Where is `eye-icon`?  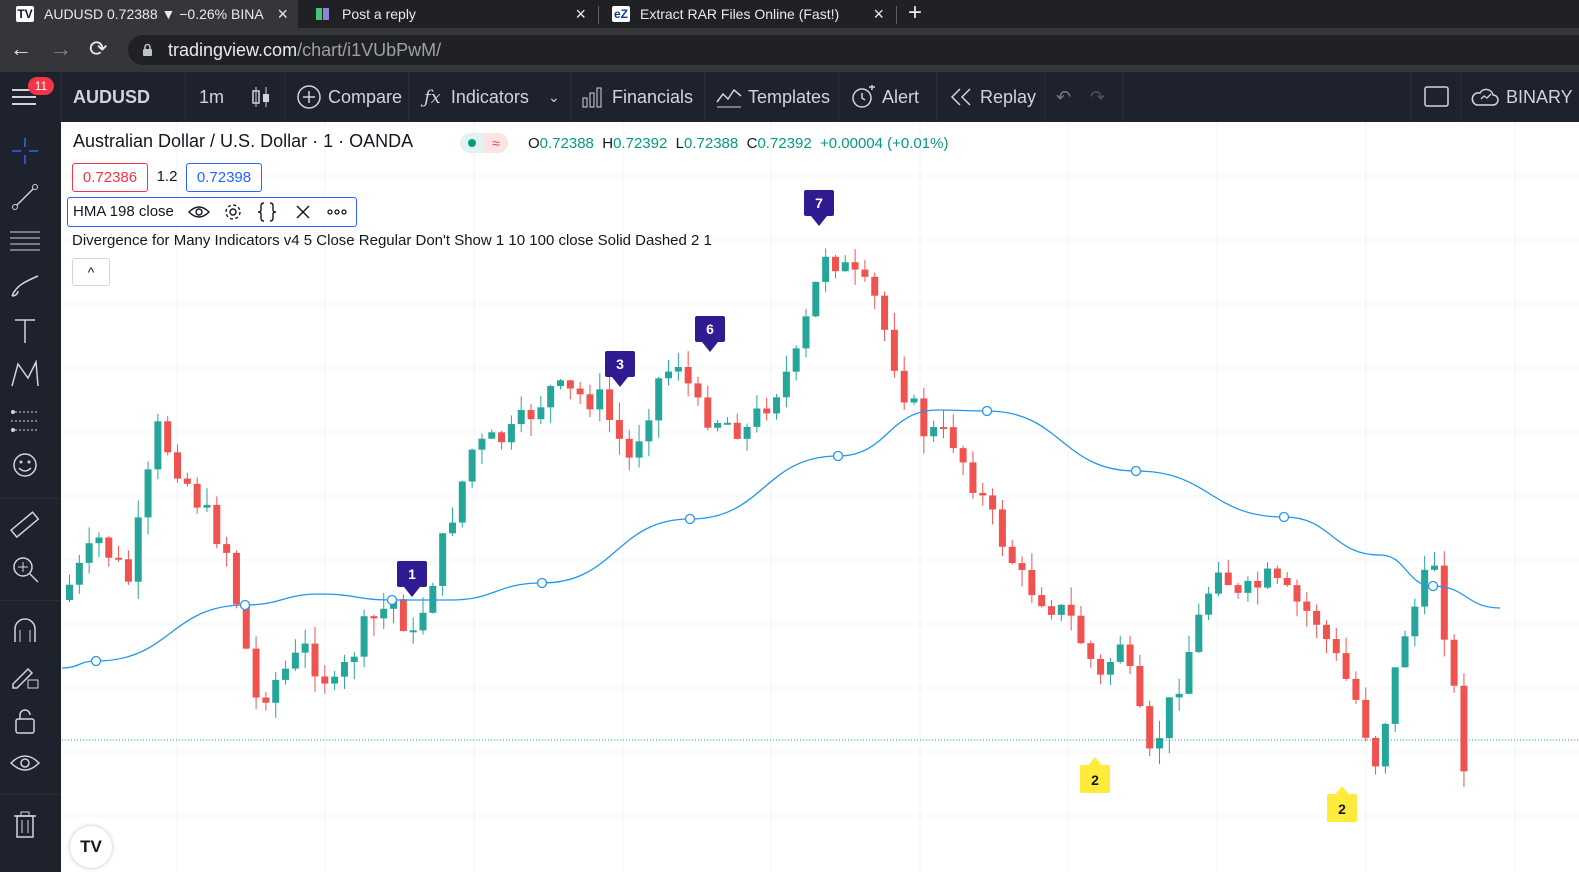 eye-icon is located at coordinates (199, 212).